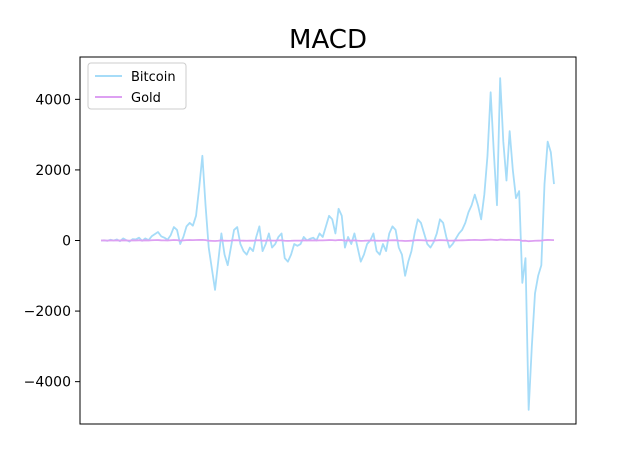 The height and width of the screenshot is (476, 640). I want to click on legend-label-bitcoin: Bitcoin, so click(153, 77).